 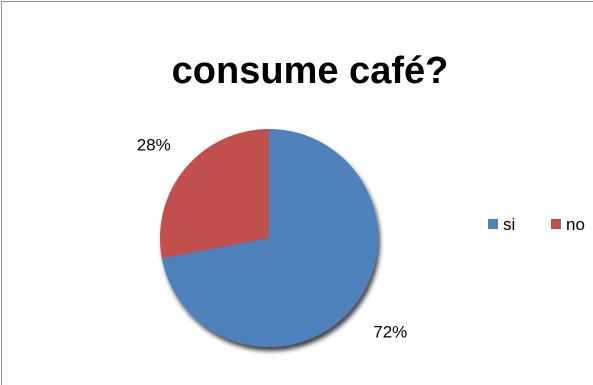 I want to click on legend-label-si: si, so click(x=509, y=224).